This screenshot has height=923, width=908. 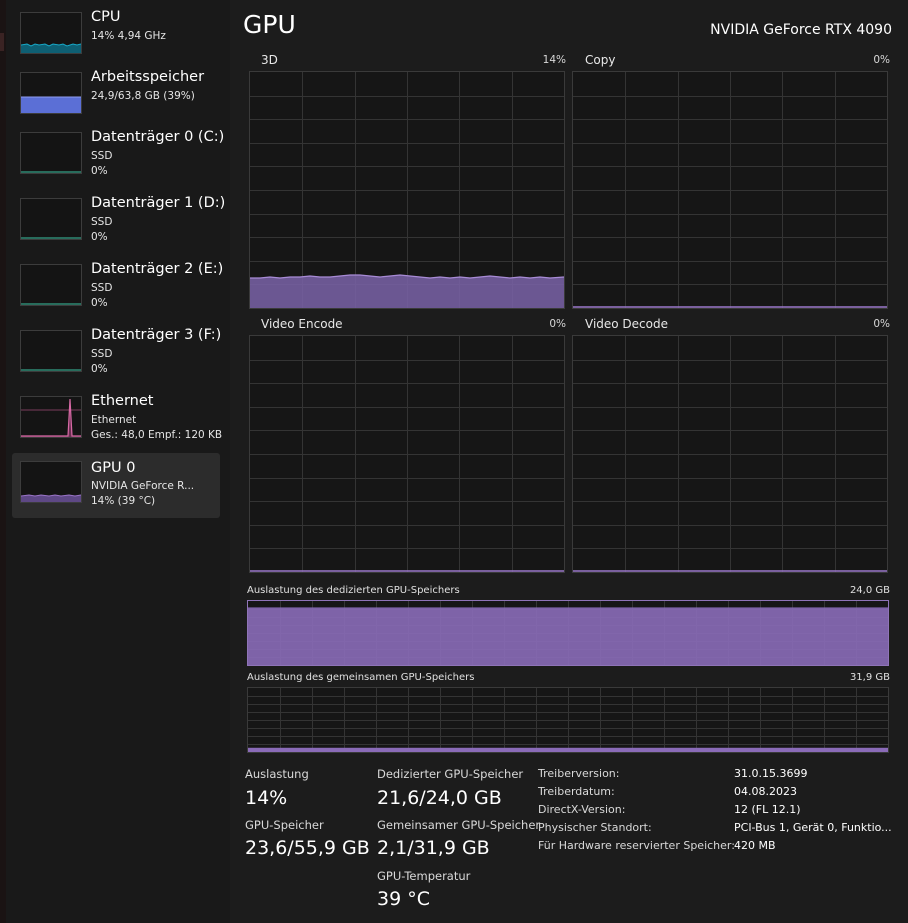 I want to click on memory-thumbnail, so click(x=51, y=93).